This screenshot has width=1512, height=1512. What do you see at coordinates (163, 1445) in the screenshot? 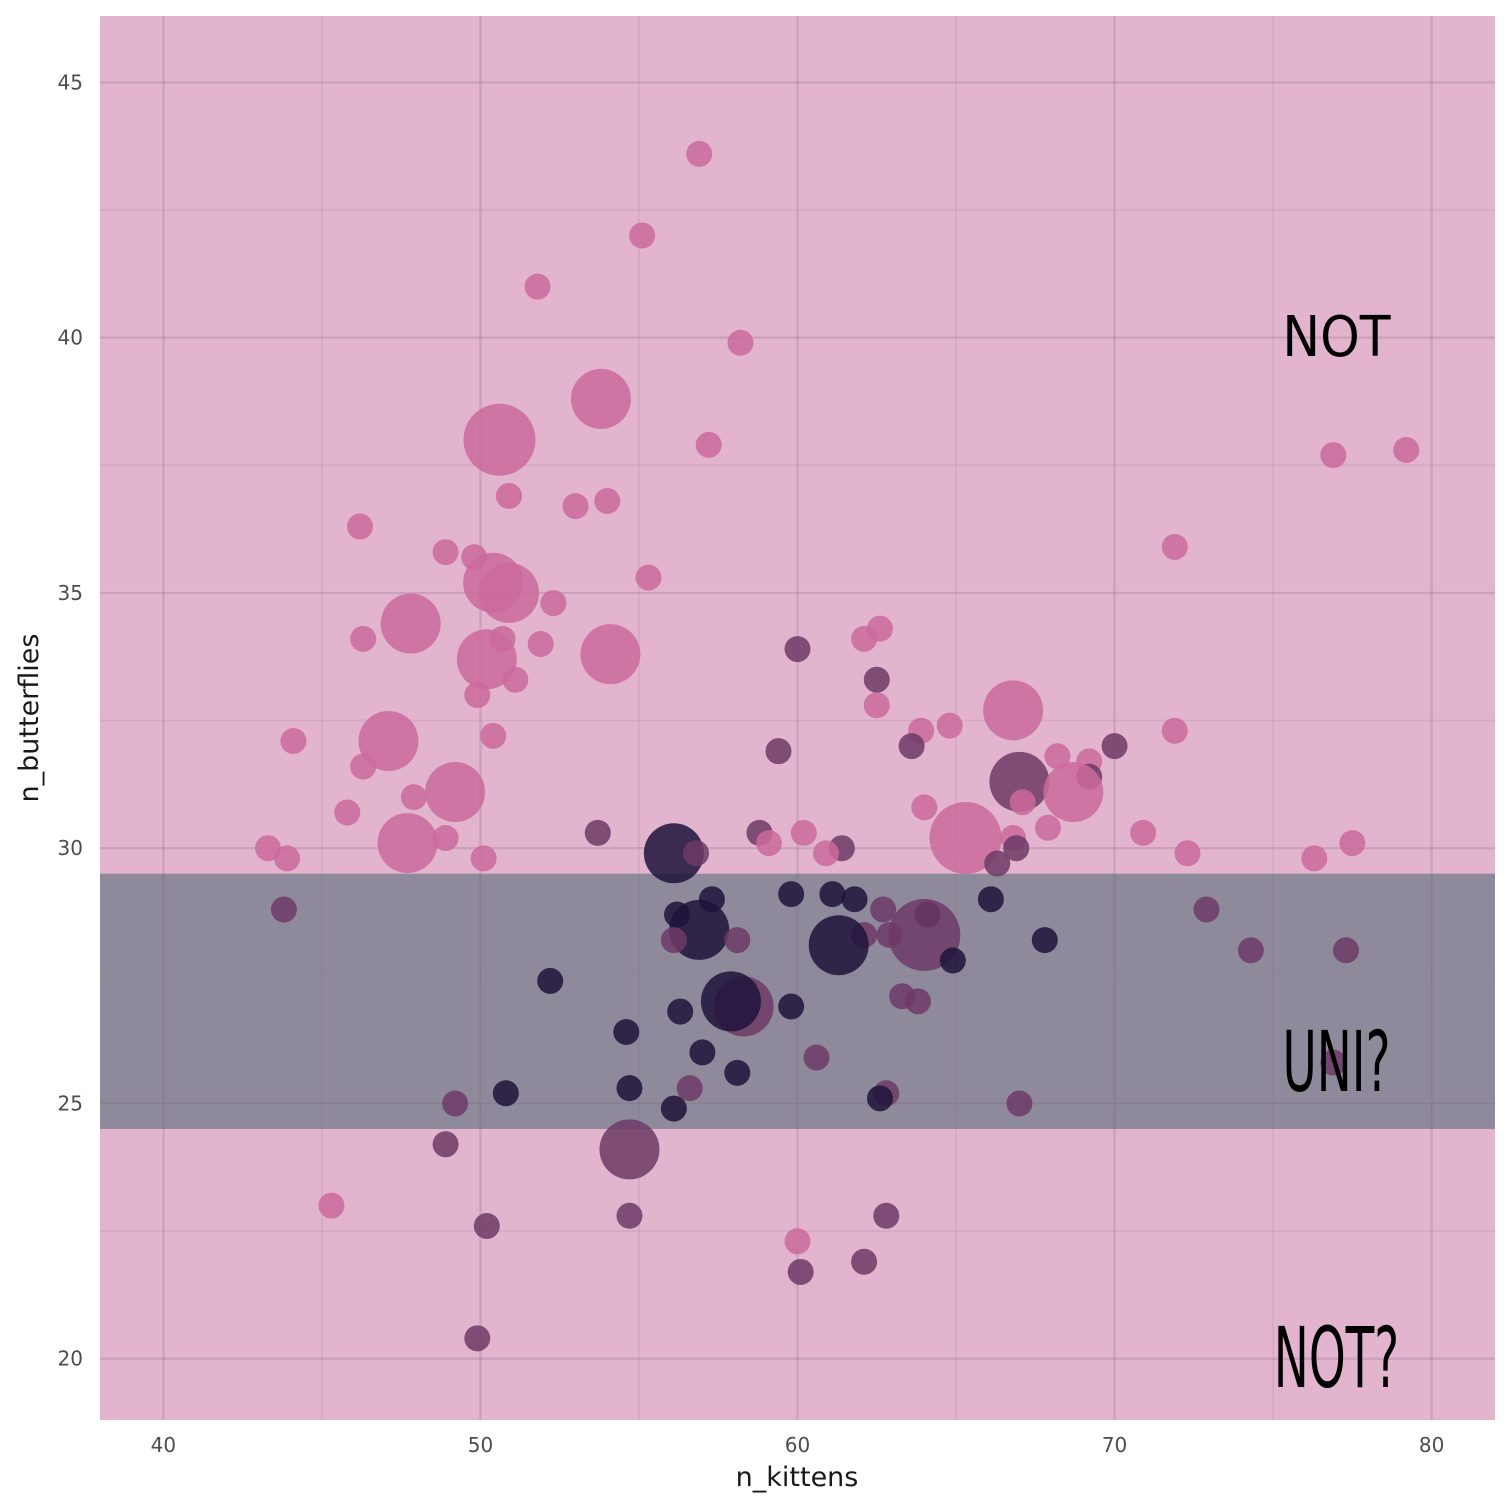
I see `x-tick-label: 40` at bounding box center [163, 1445].